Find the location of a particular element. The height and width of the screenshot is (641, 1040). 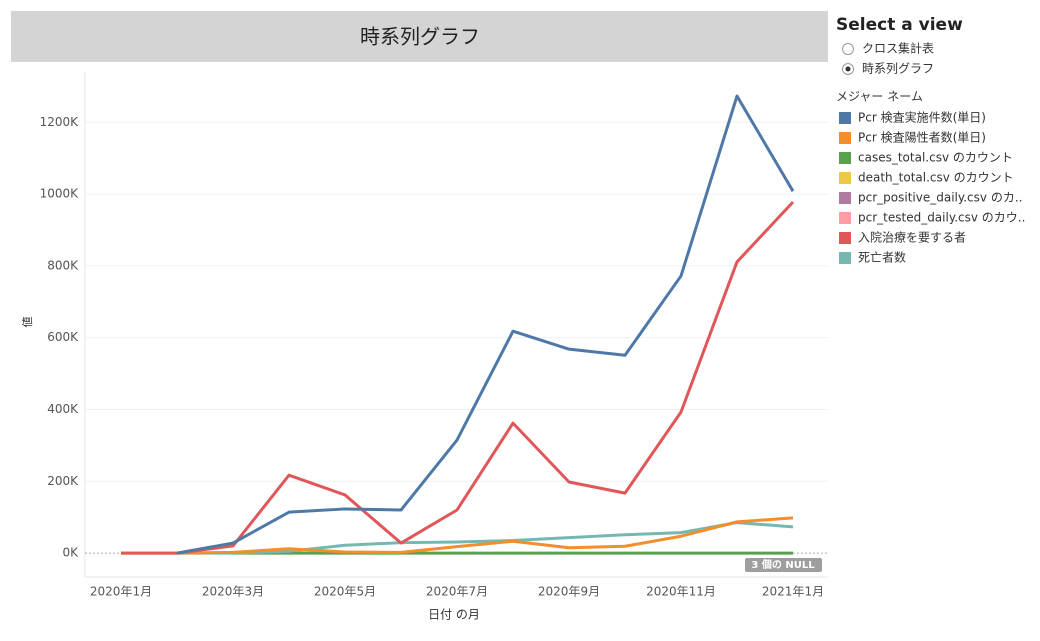

x-tick-label: 2020年7月 is located at coordinates (457, 592).